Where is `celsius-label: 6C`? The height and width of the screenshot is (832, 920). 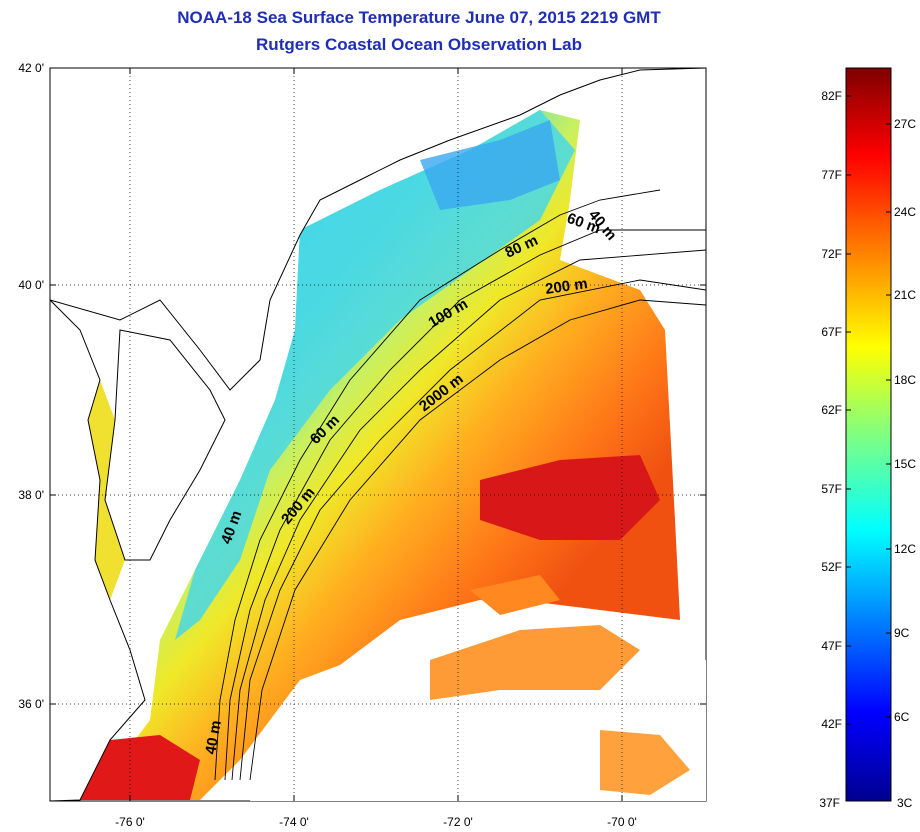 celsius-label: 6C is located at coordinates (902, 717).